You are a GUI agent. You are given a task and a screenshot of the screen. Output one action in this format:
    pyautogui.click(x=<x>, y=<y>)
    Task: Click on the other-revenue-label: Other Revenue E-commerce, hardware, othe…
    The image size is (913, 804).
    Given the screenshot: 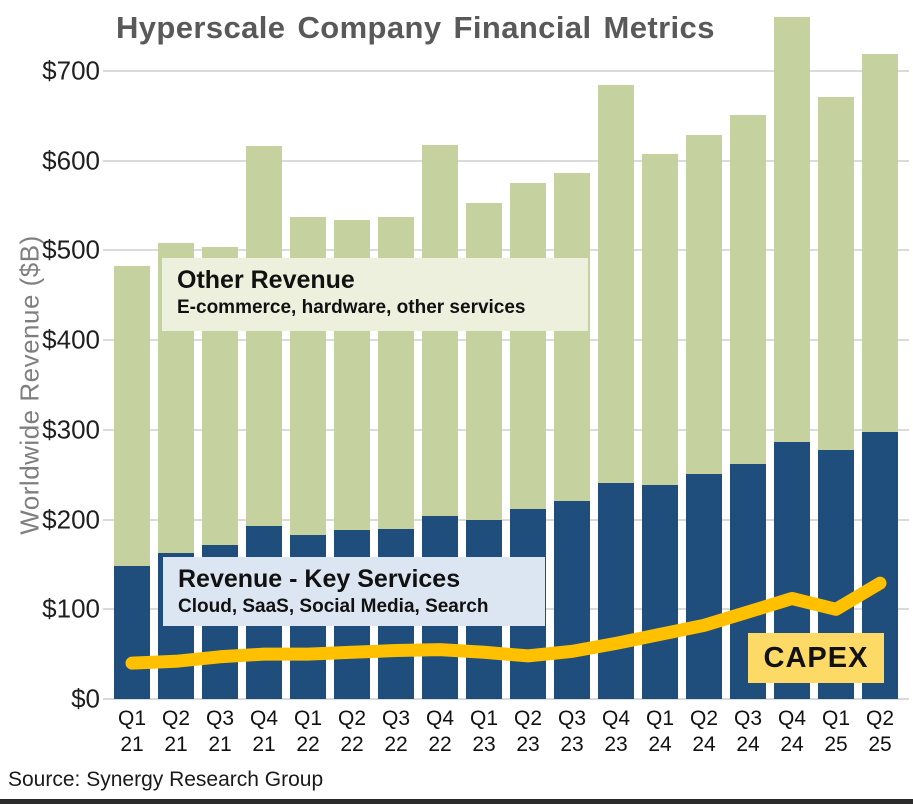 What is the action you would take?
    pyautogui.click(x=375, y=294)
    